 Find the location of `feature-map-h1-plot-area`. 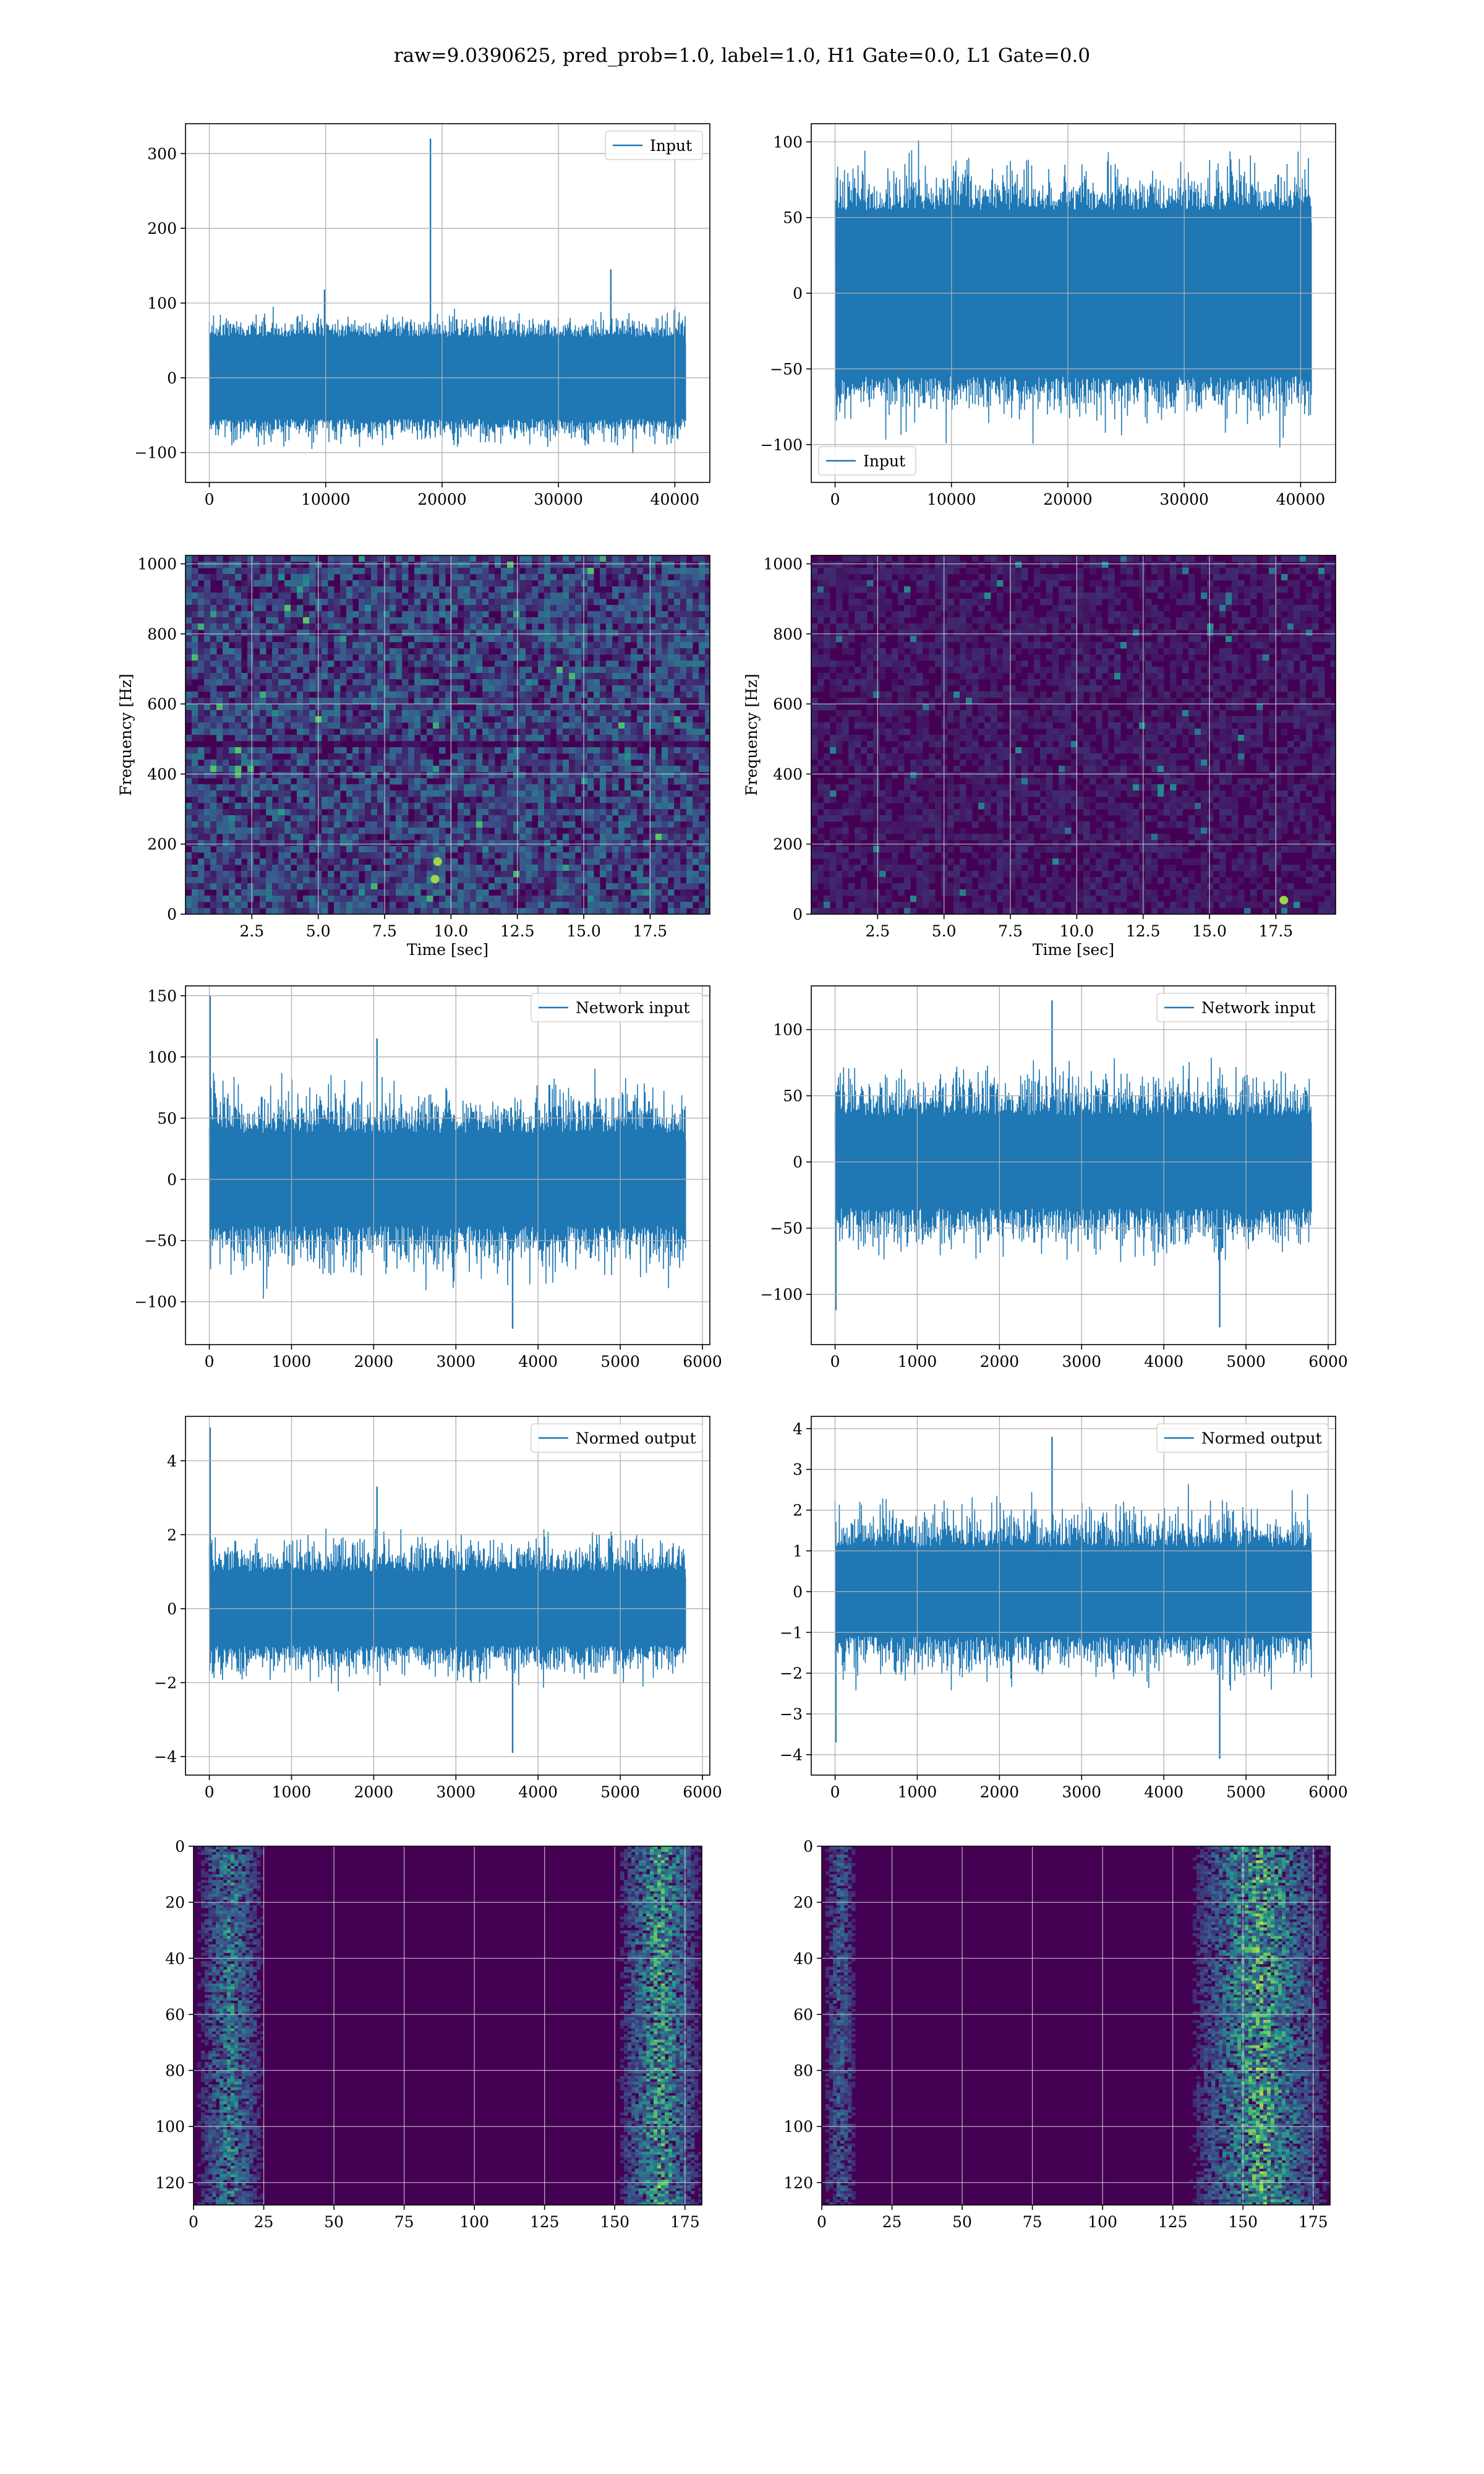

feature-map-h1-plot-area is located at coordinates (448, 2025).